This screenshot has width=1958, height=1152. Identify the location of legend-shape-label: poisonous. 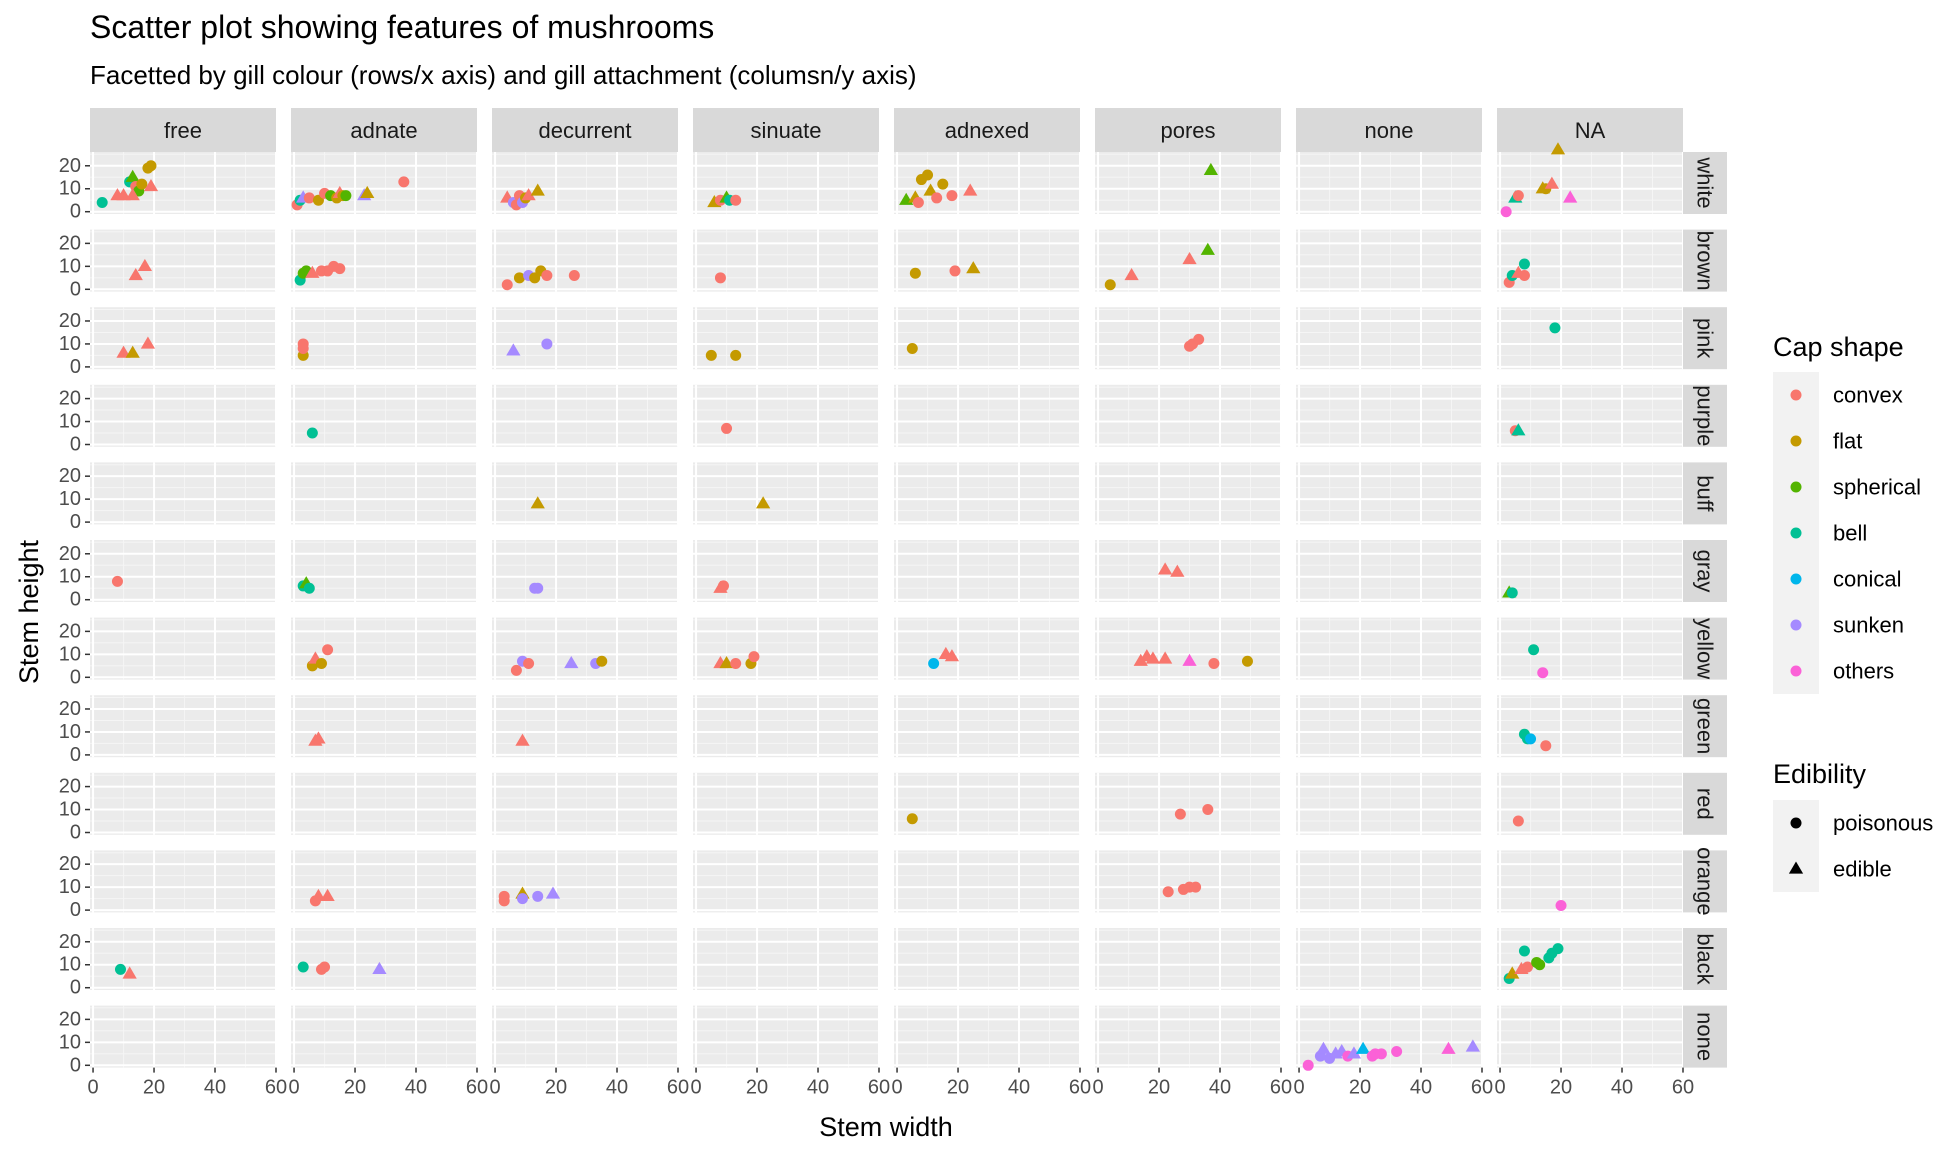
(1883, 823).